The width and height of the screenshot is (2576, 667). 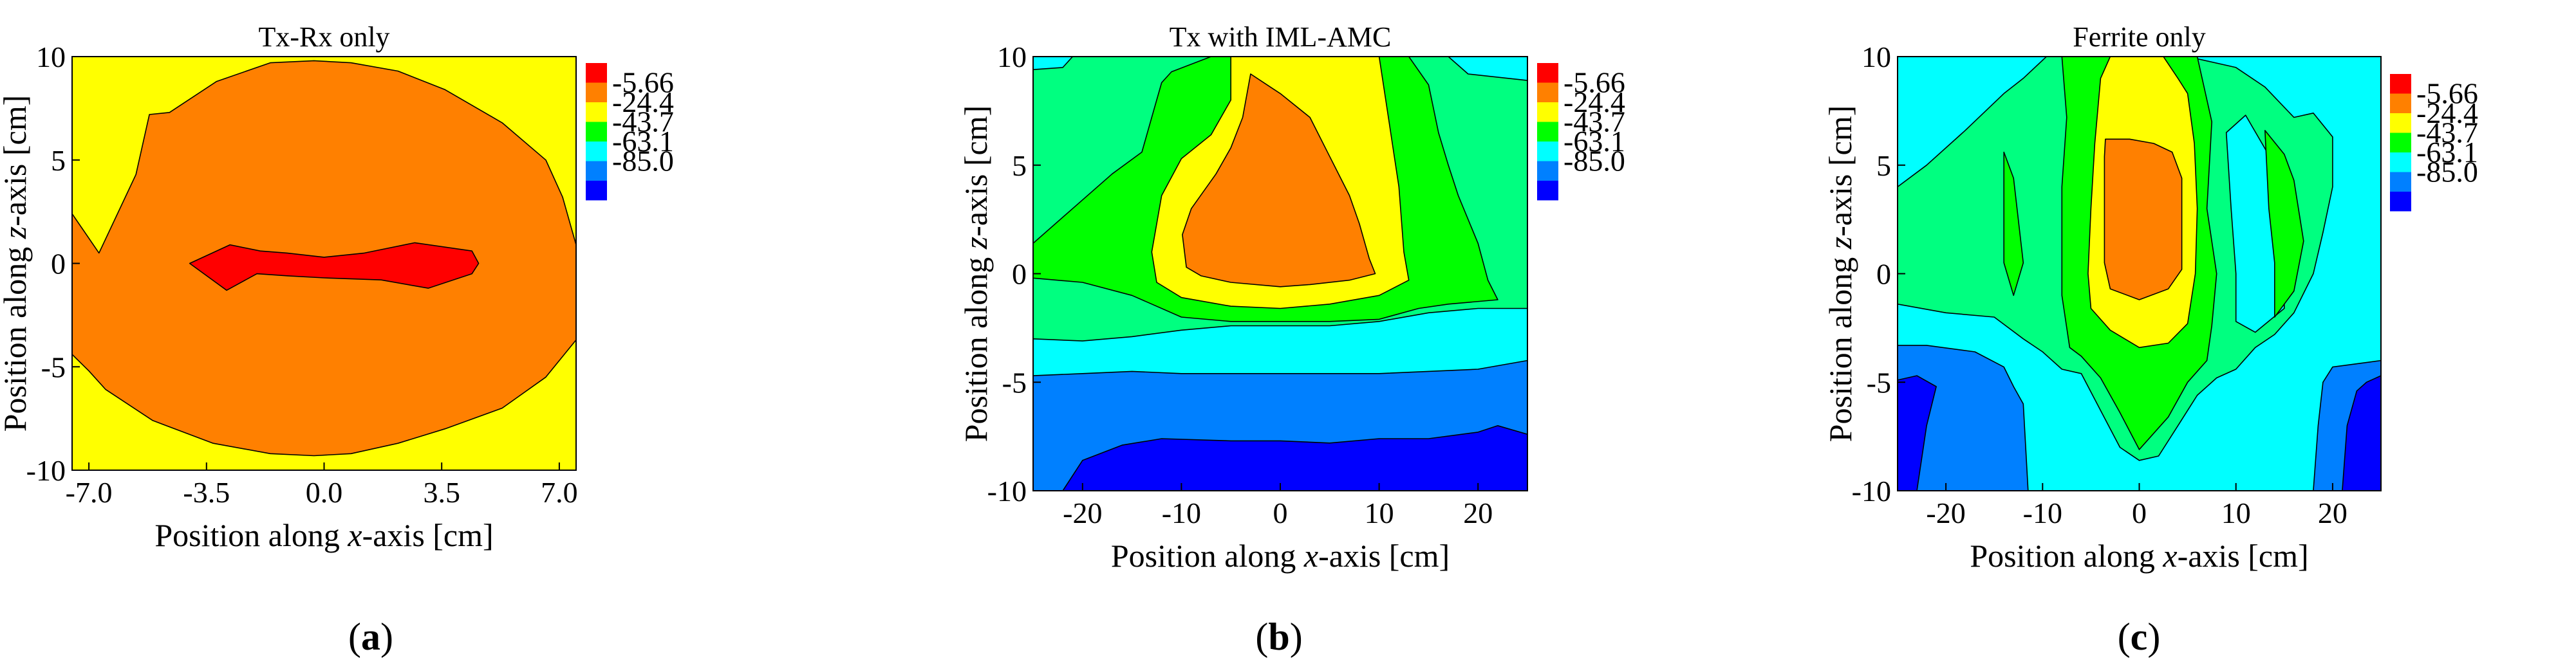 What do you see at coordinates (2139, 37) in the screenshot?
I see `chart-title: Ferrite only` at bounding box center [2139, 37].